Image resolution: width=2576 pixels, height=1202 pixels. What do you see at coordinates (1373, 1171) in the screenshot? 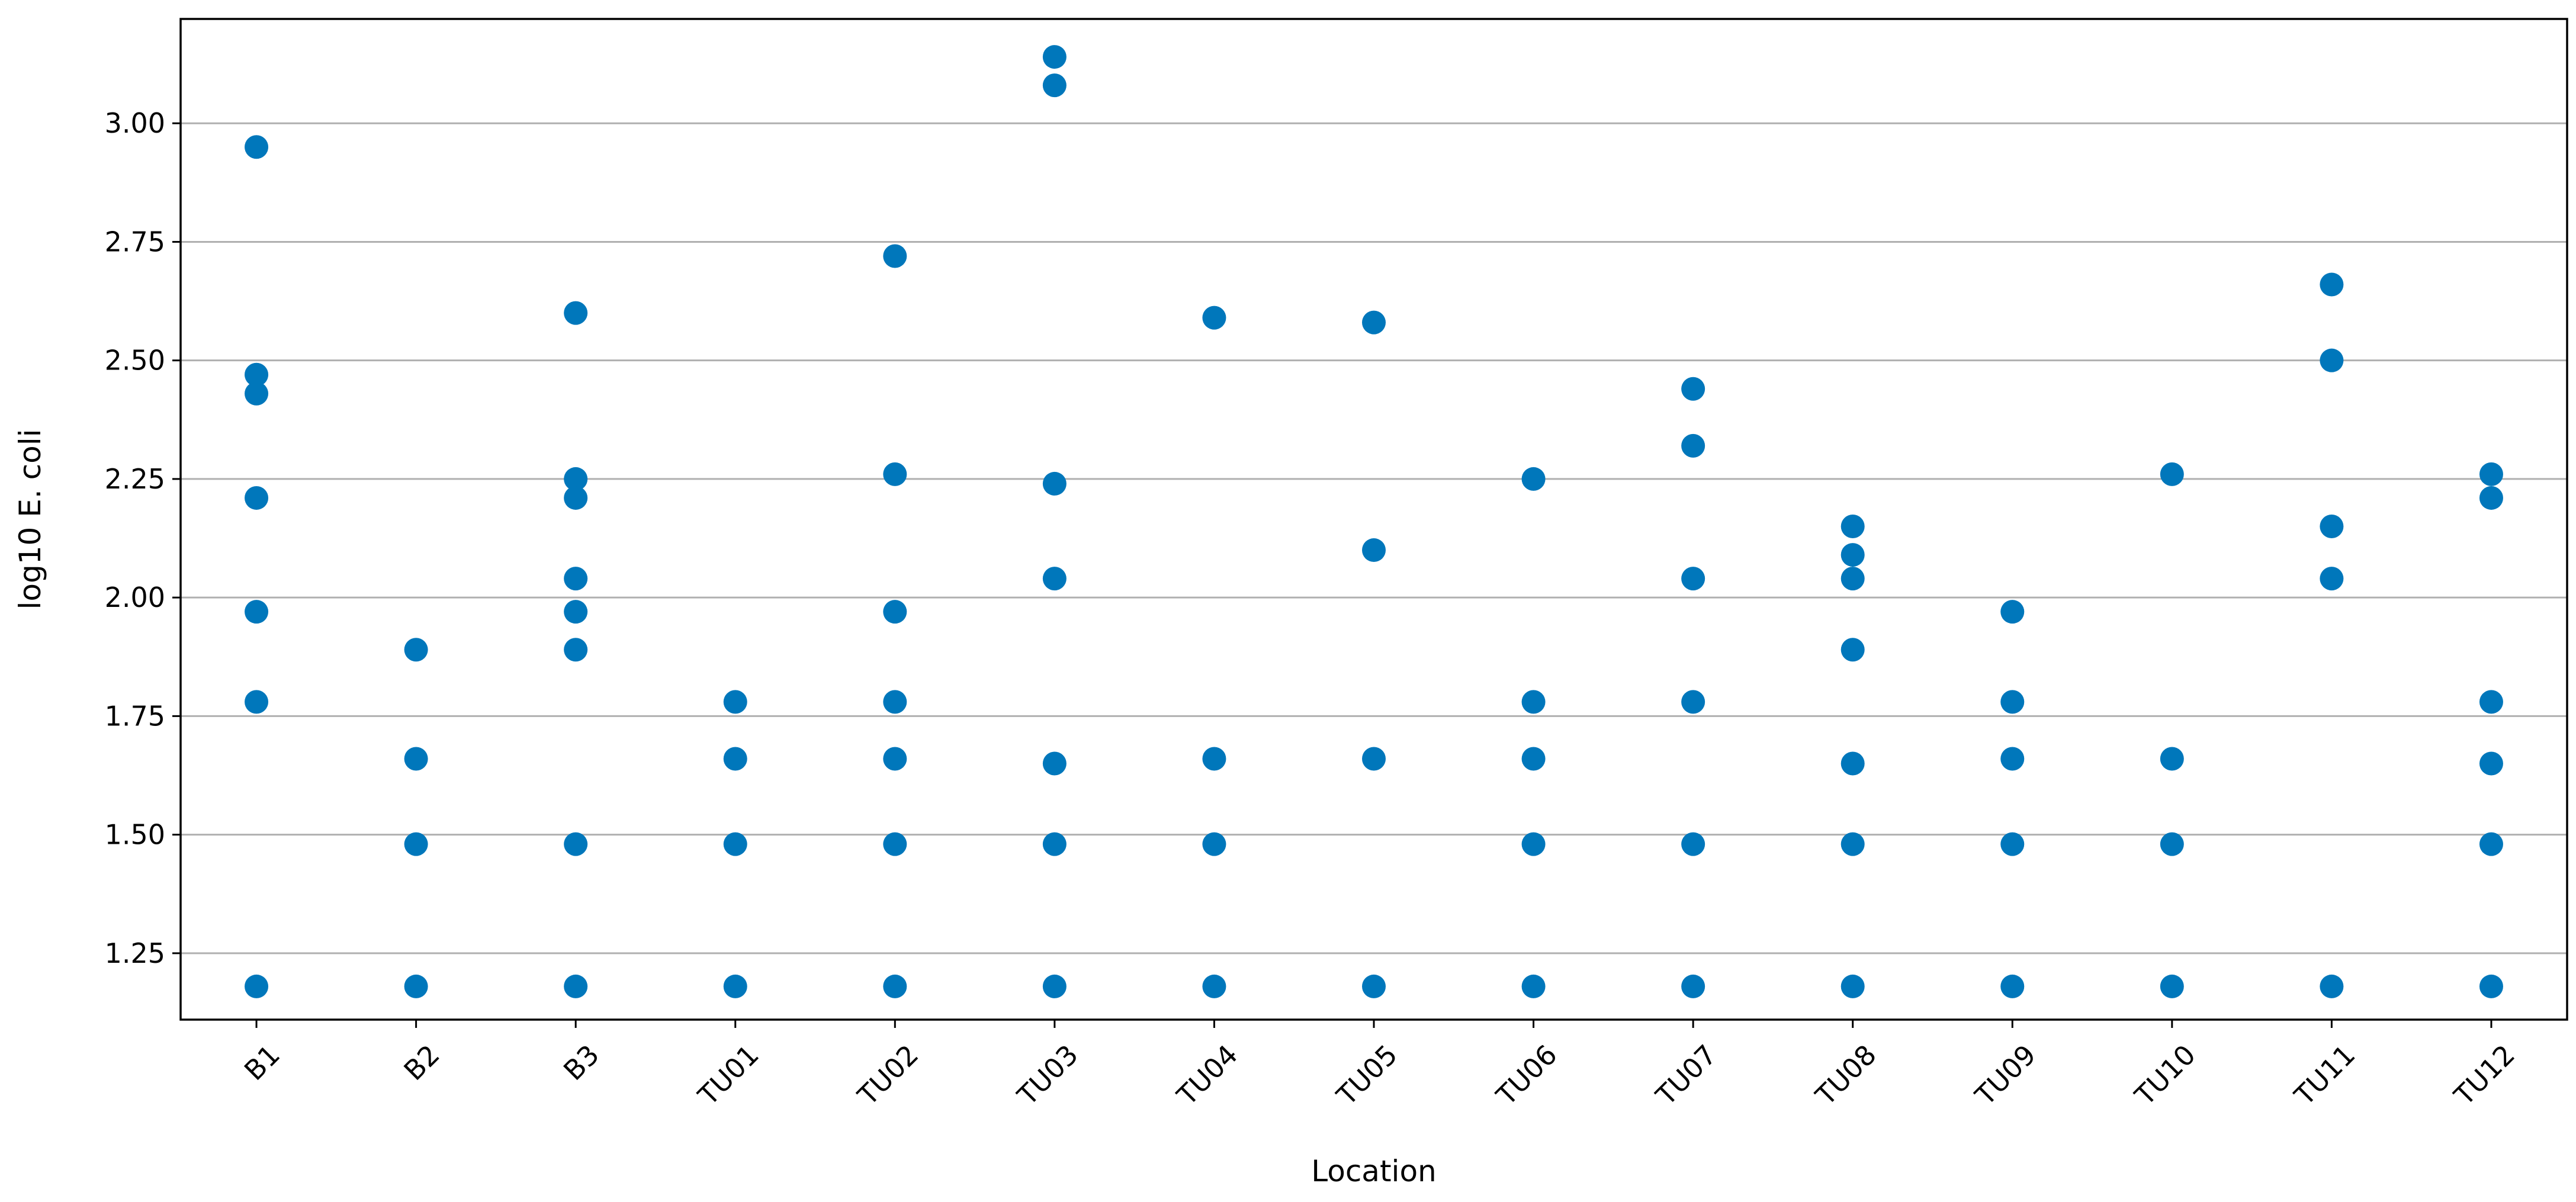
I see `x-axis-label: Location` at bounding box center [1373, 1171].